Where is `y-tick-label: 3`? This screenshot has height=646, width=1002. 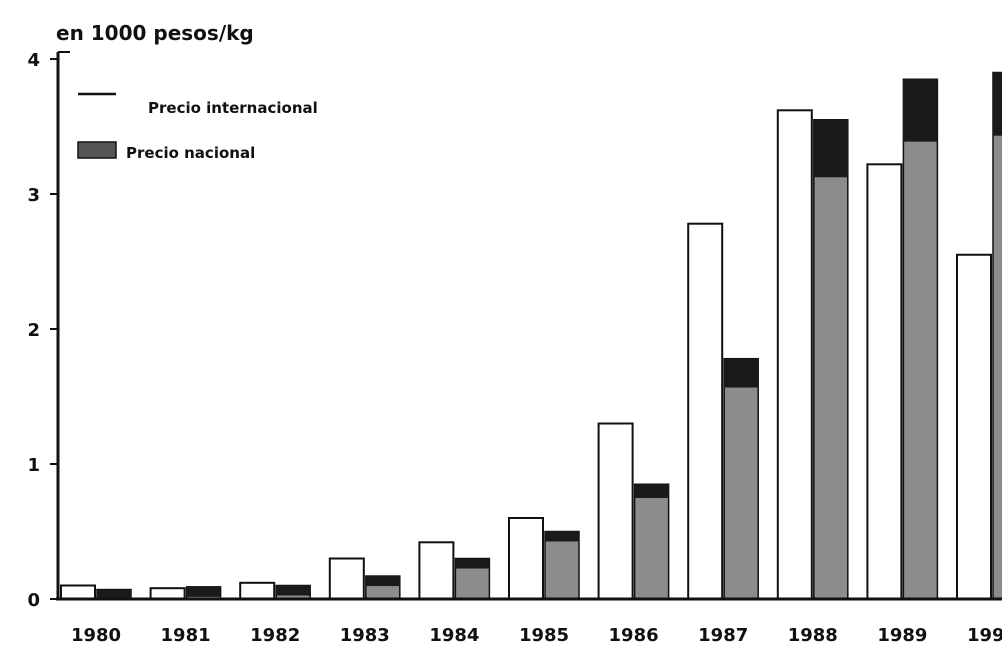
y-tick-label: 3 is located at coordinates (33, 195).